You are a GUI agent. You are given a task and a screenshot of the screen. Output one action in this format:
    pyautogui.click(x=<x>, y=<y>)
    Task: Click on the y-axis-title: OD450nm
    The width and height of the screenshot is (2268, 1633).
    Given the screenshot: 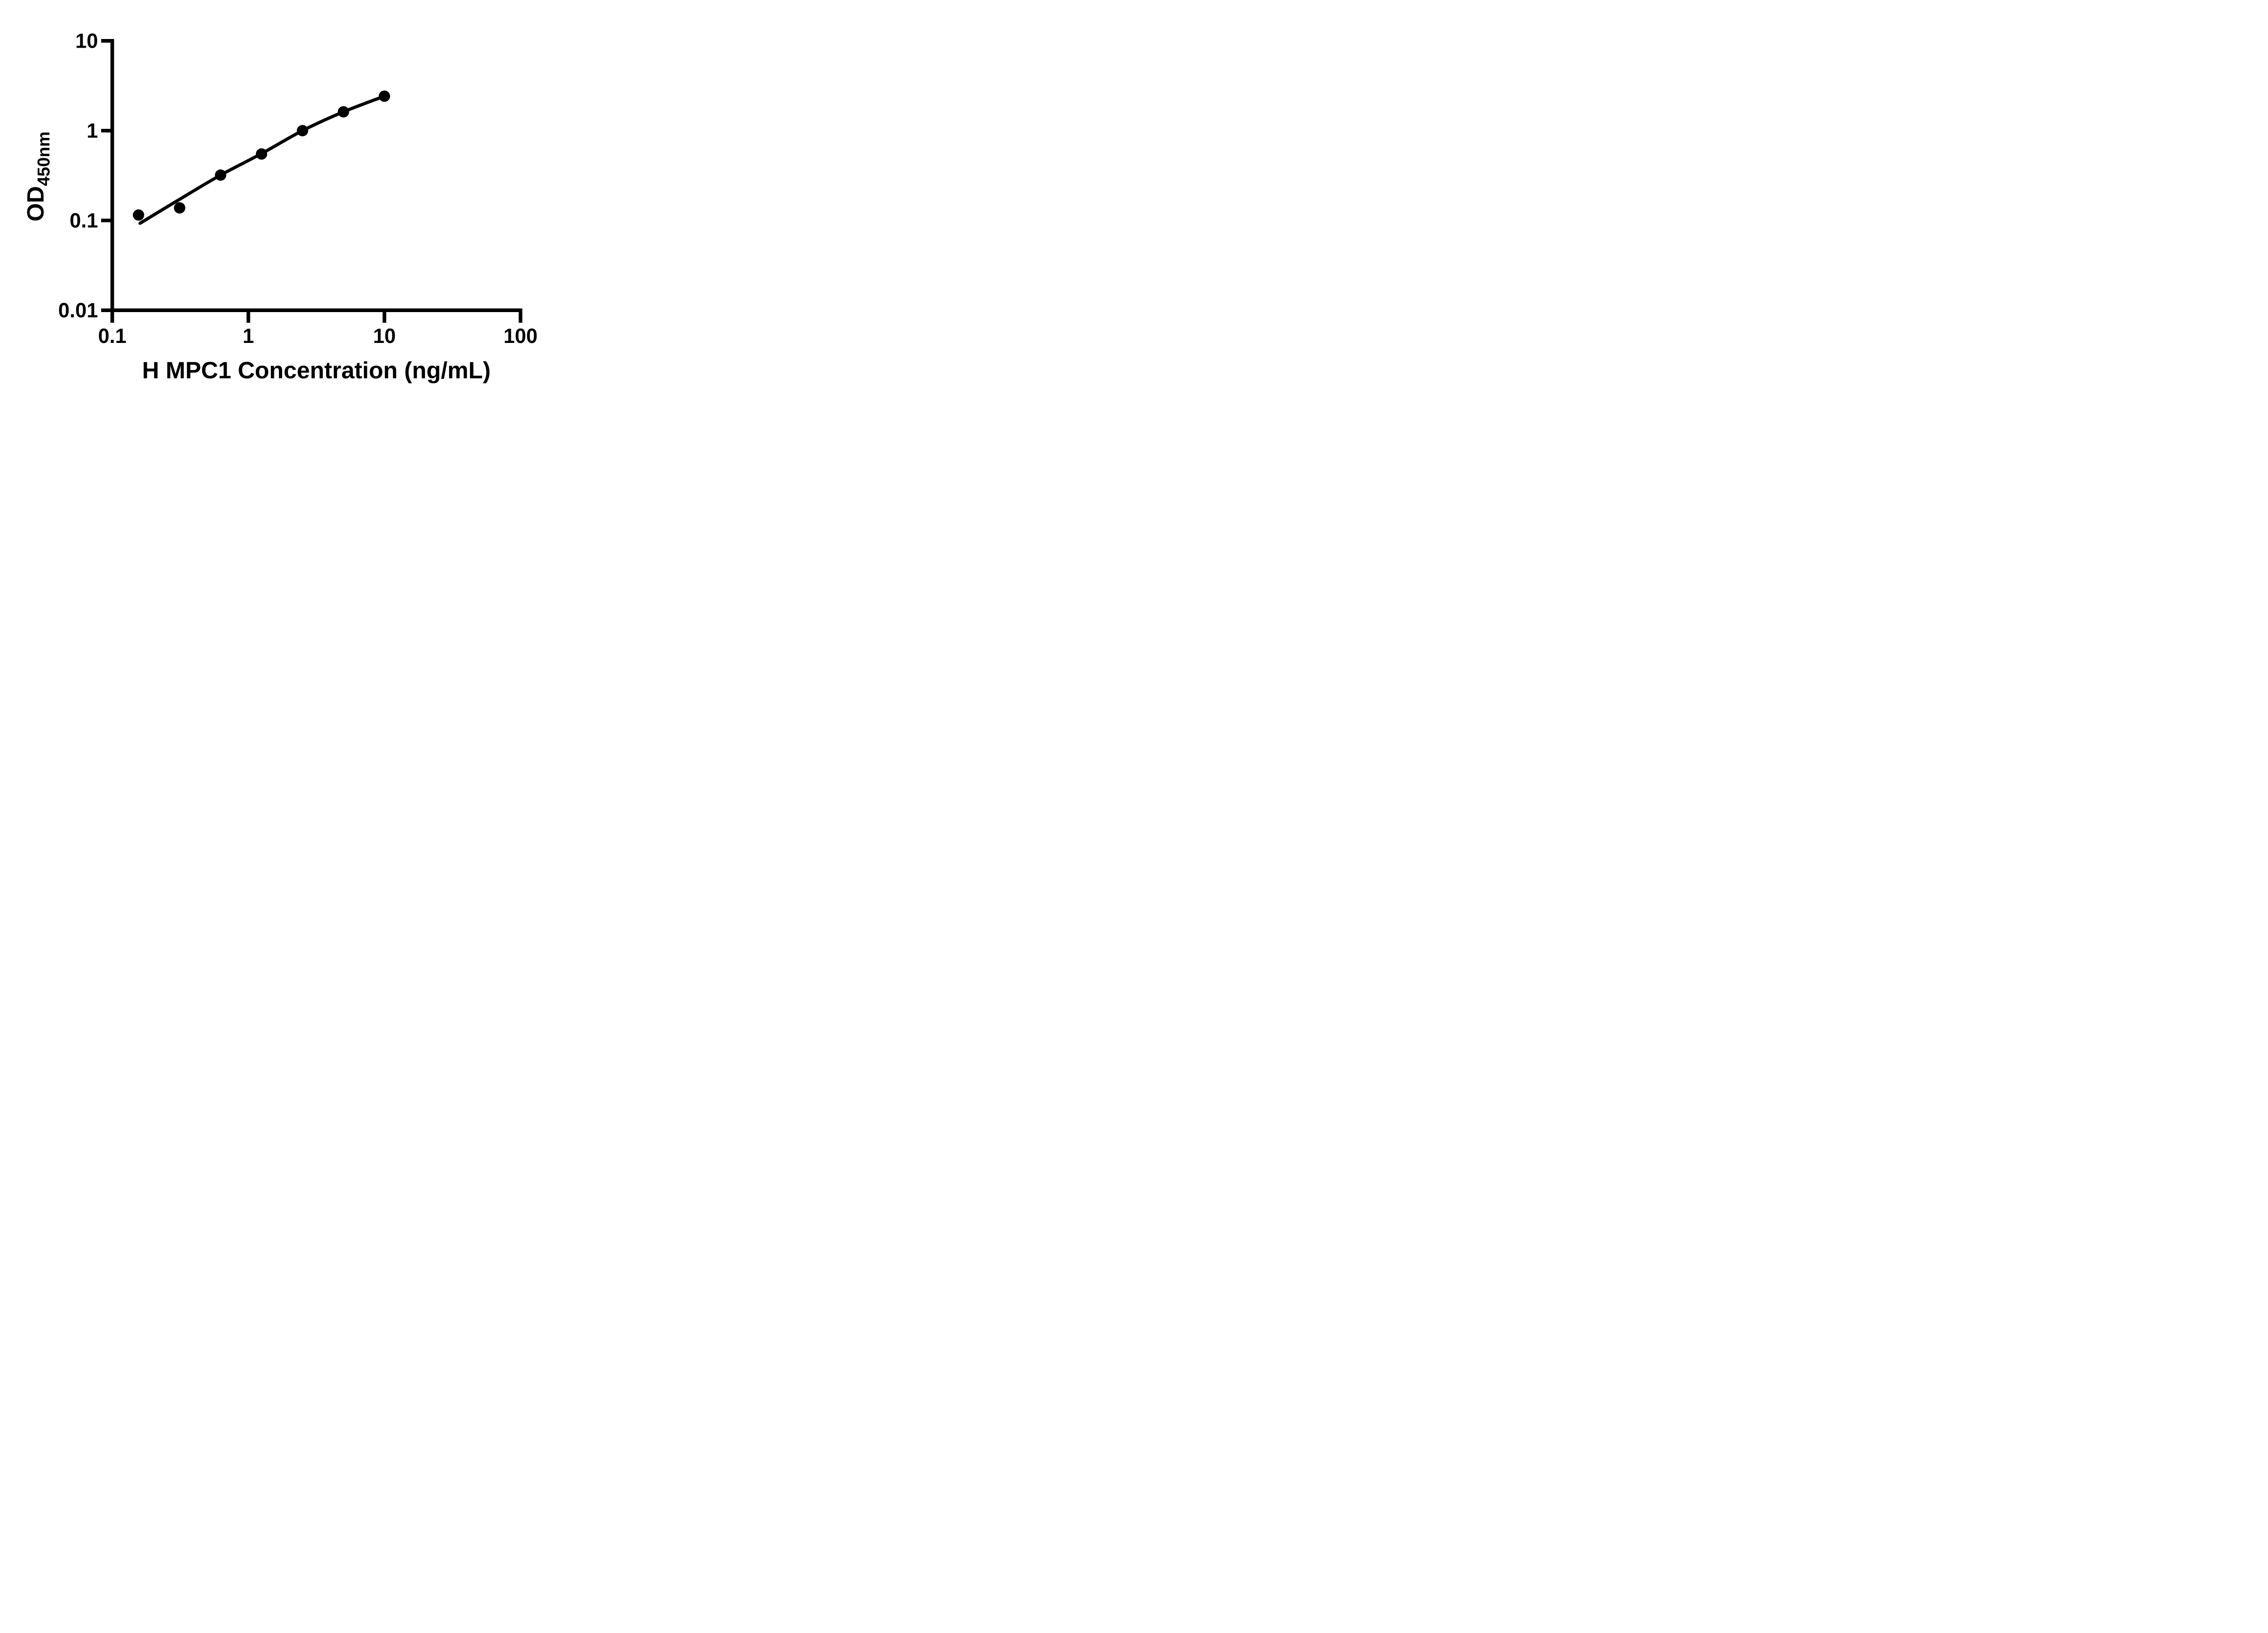 What is the action you would take?
    pyautogui.click(x=38, y=176)
    